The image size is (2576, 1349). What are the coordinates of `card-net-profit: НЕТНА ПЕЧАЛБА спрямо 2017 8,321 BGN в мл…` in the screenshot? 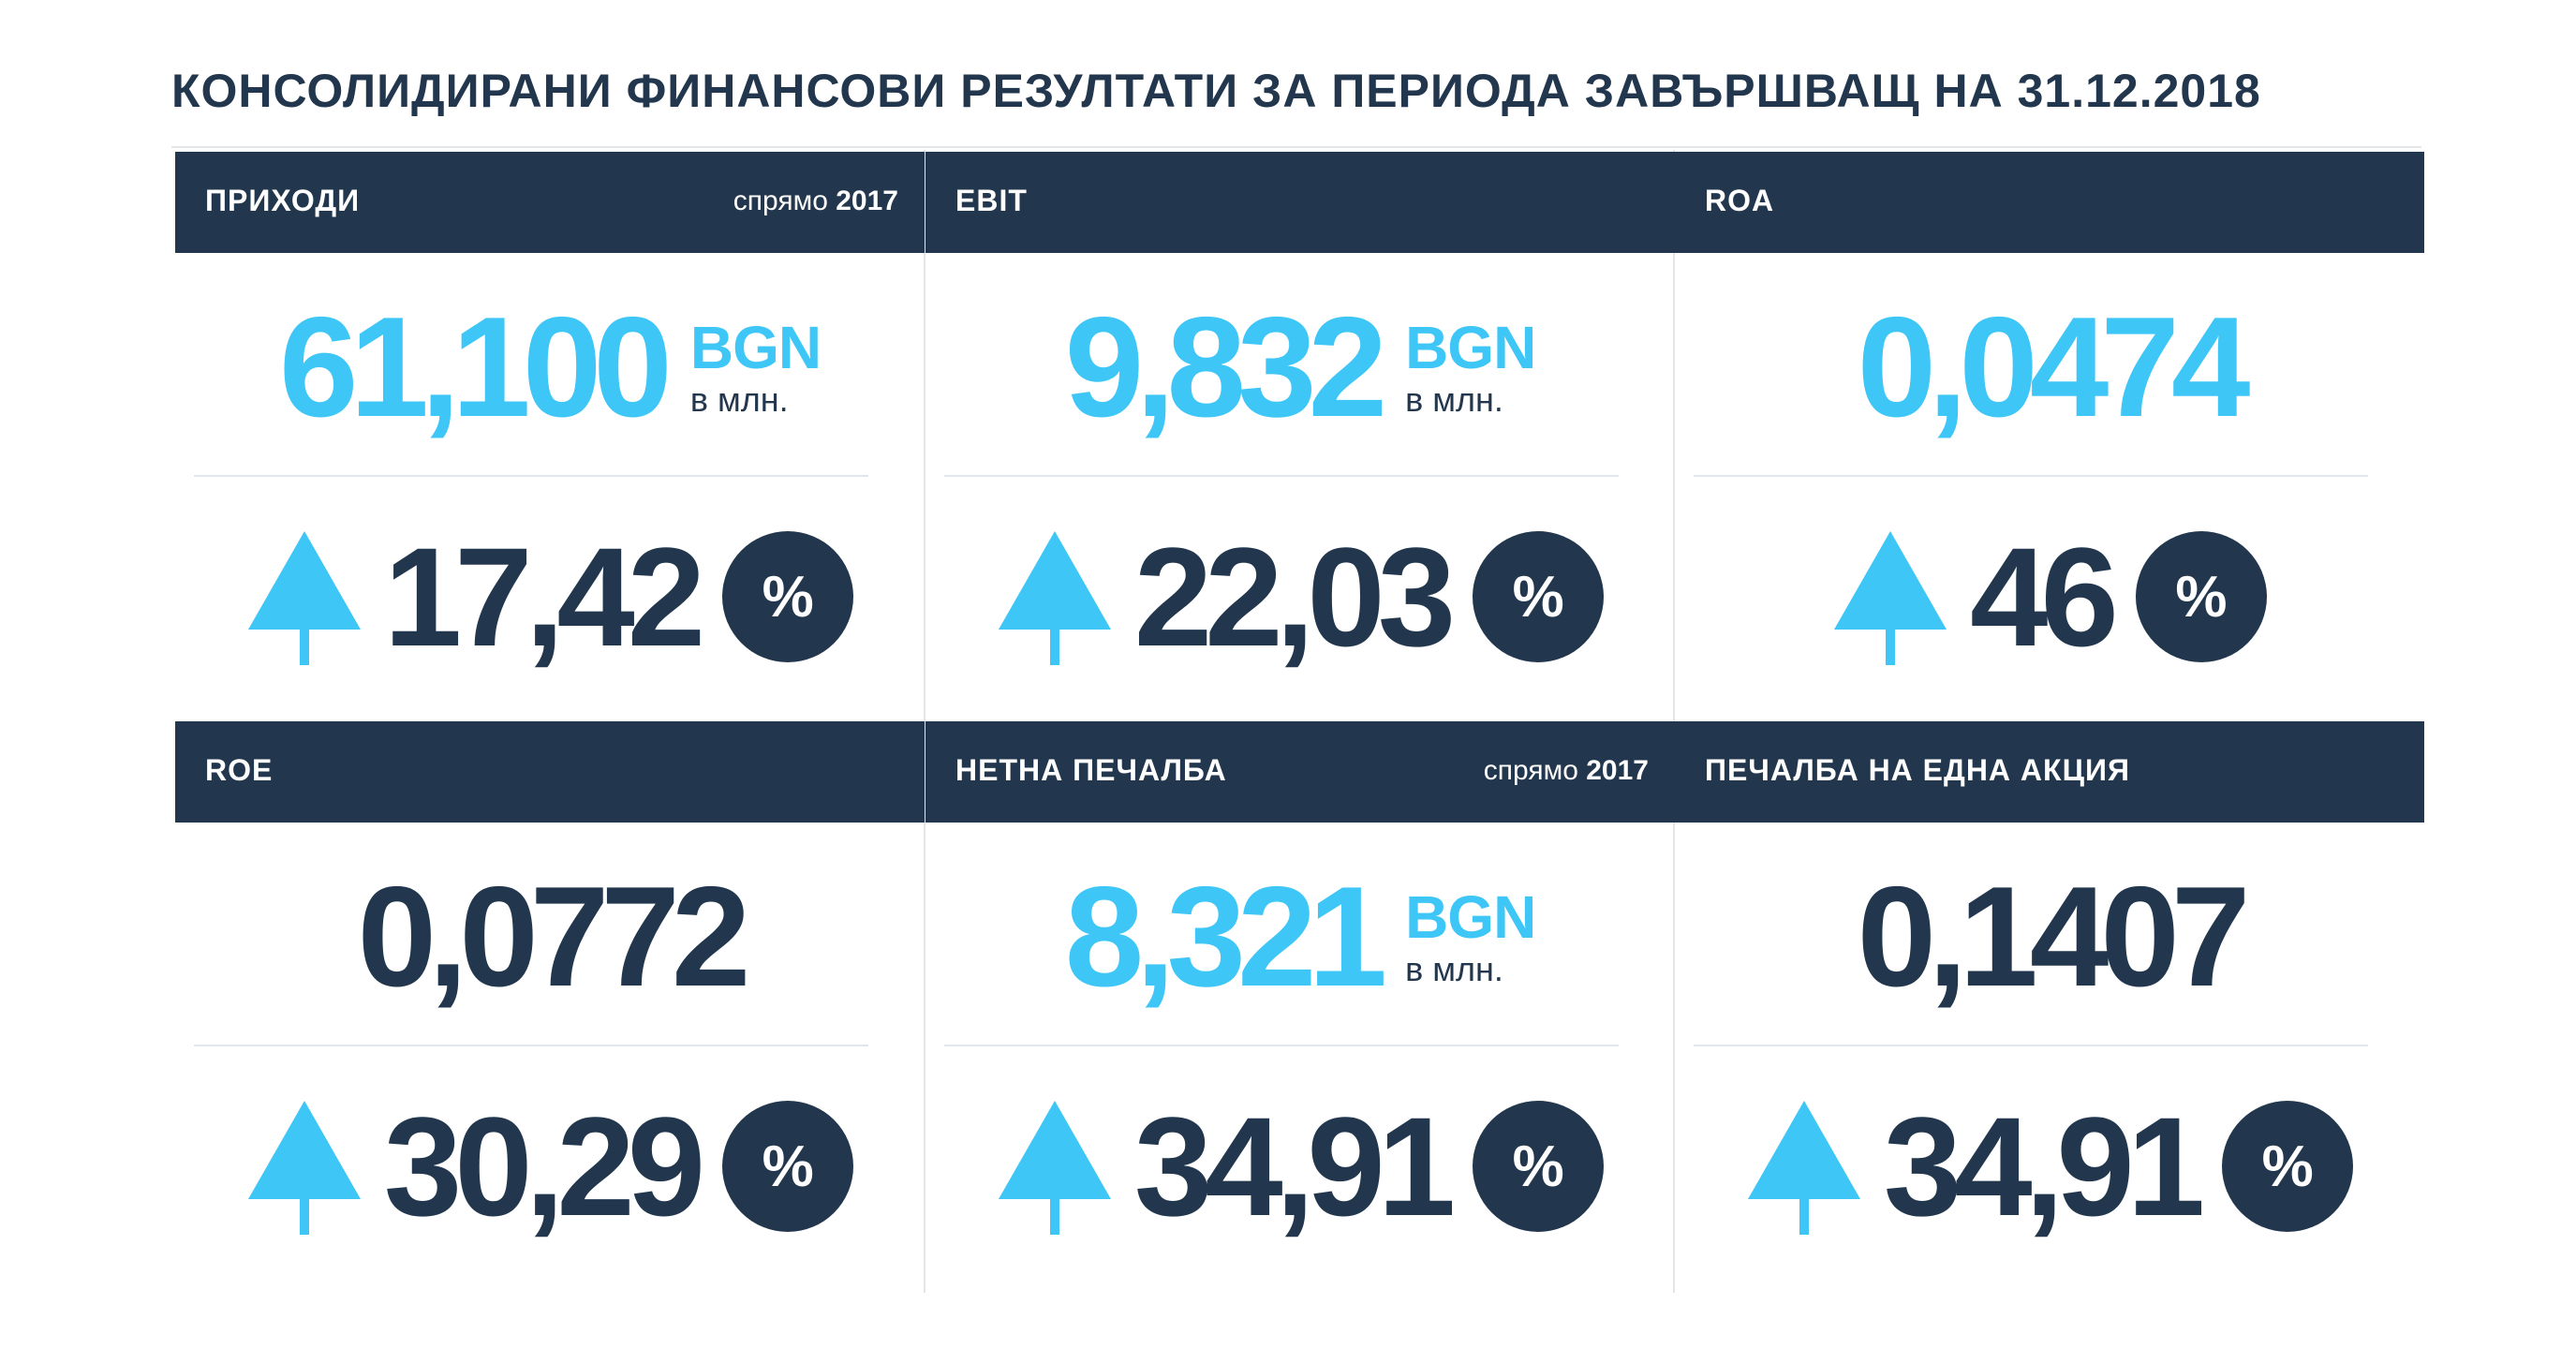 It's located at (1300, 1006).